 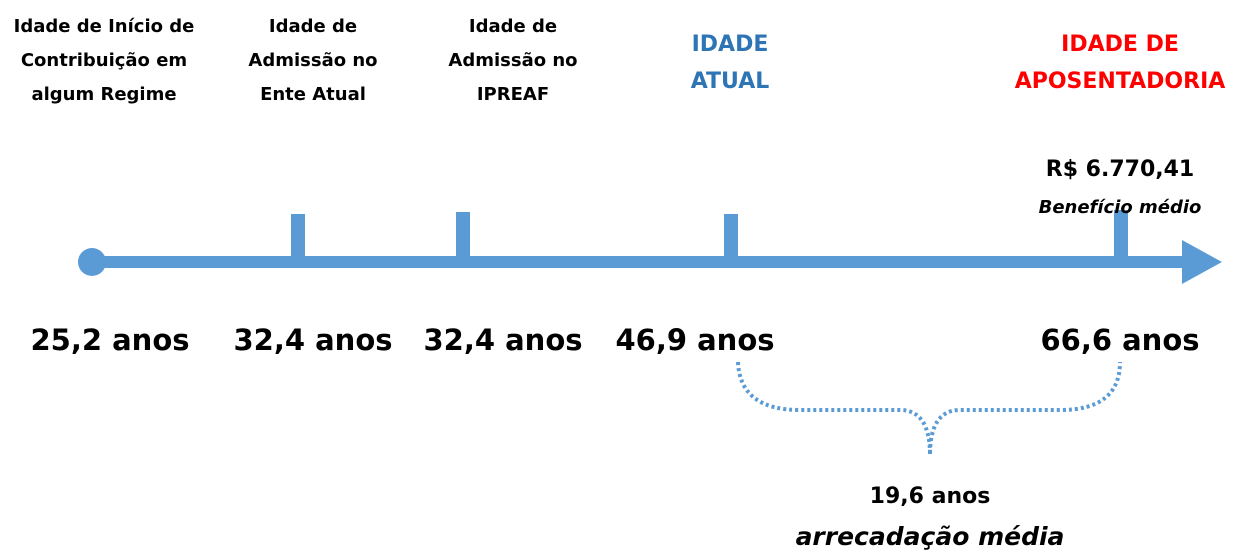 I want to click on stage-label: APOSENTADORIA, so click(x=1120, y=81).